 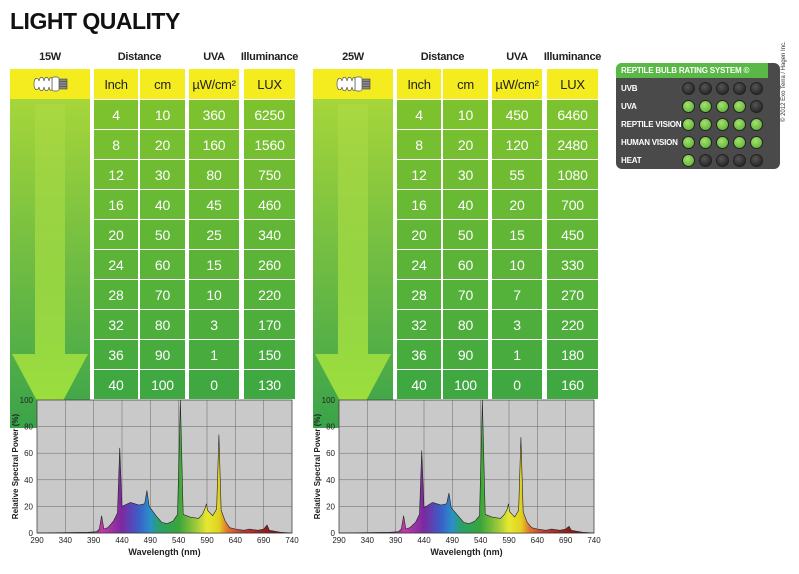 What do you see at coordinates (368, 540) in the screenshot?
I see `x-tick-label: 340` at bounding box center [368, 540].